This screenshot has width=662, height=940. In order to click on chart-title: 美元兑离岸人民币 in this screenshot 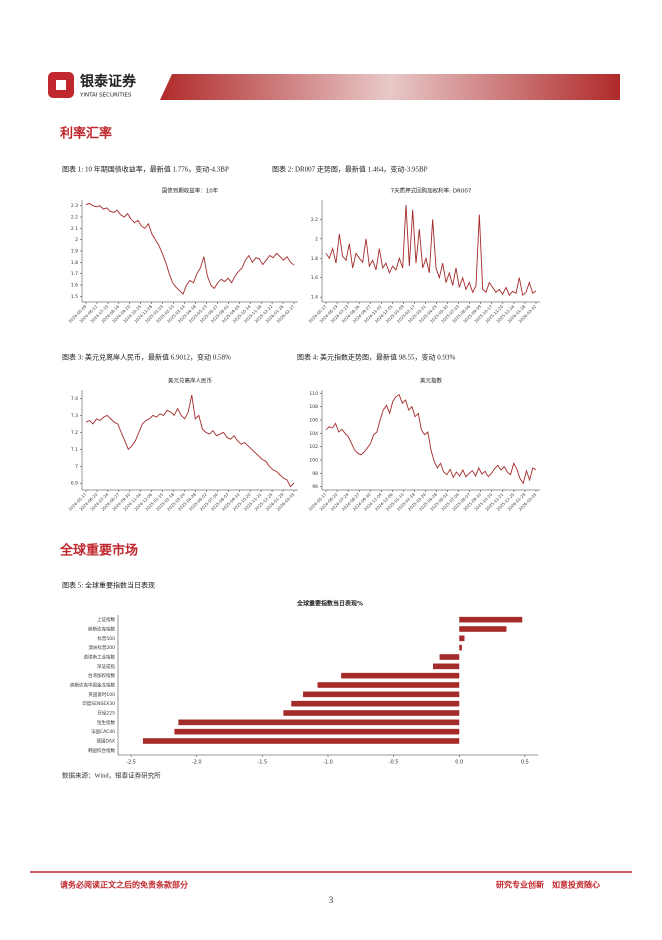, I will do `click(190, 381)`.